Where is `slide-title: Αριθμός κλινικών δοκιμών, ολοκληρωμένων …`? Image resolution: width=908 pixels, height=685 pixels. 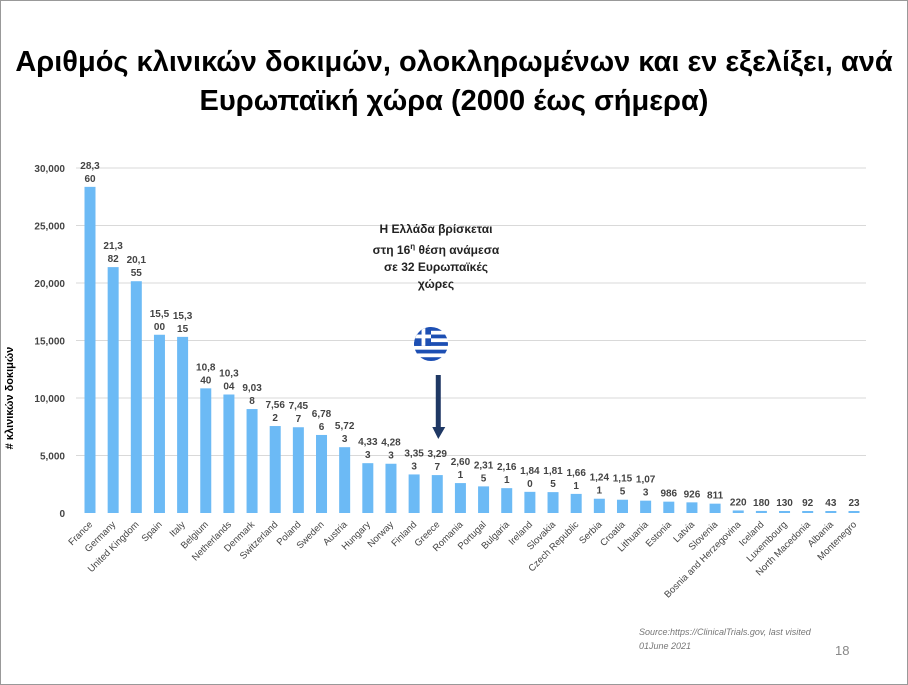
slide-title: Αριθμός κλινικών δοκιμών, ολοκληρωμένων … is located at coordinates (454, 81).